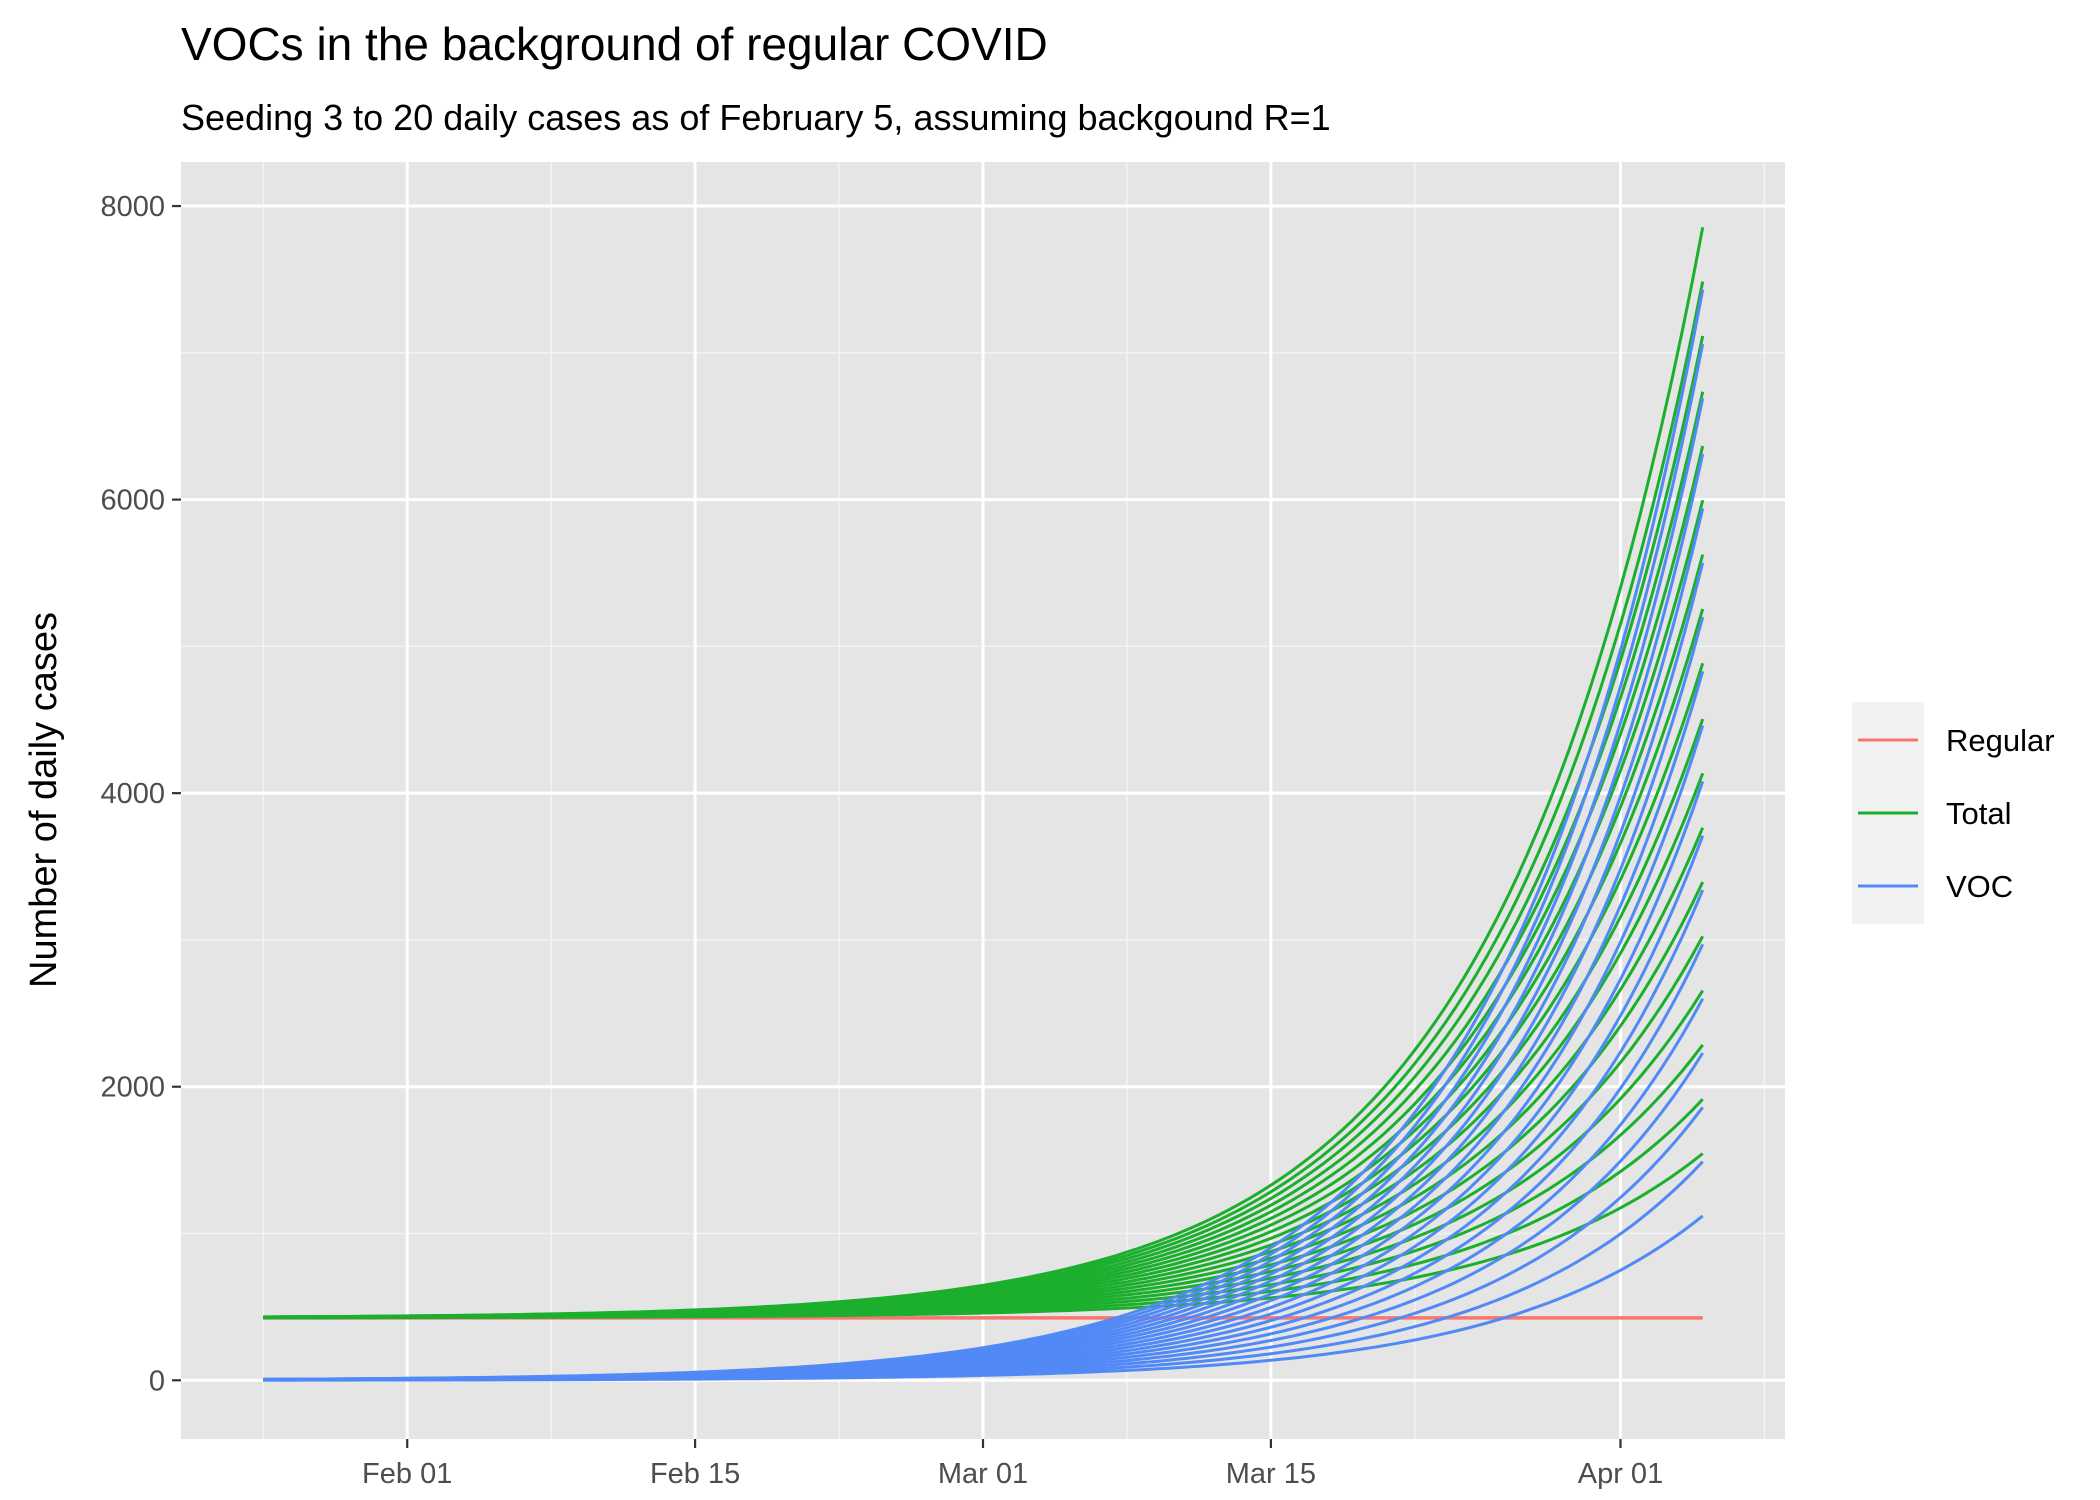  What do you see at coordinates (1978, 813) in the screenshot?
I see `legend-label-total: Total` at bounding box center [1978, 813].